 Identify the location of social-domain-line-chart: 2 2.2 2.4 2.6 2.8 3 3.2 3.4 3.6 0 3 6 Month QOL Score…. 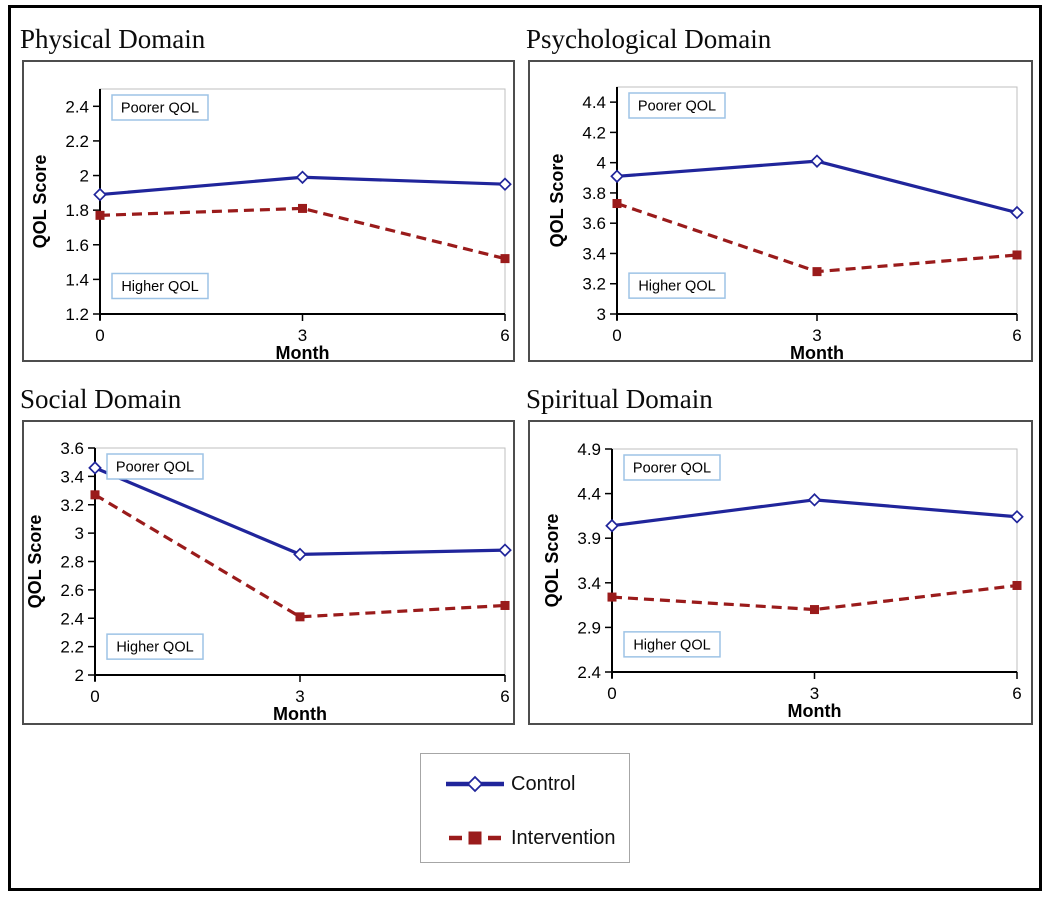
(268, 581).